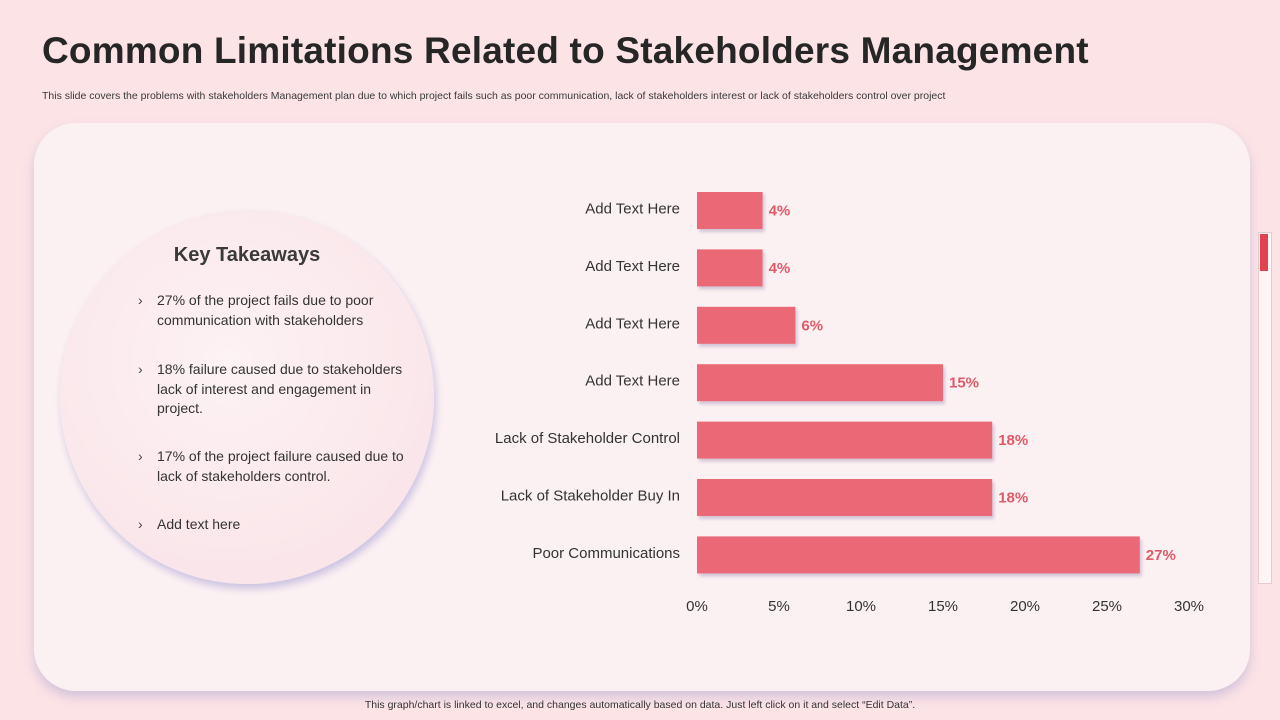 This screenshot has width=1280, height=720. Describe the element at coordinates (1107, 606) in the screenshot. I see `x-tick-label: 25%` at that location.